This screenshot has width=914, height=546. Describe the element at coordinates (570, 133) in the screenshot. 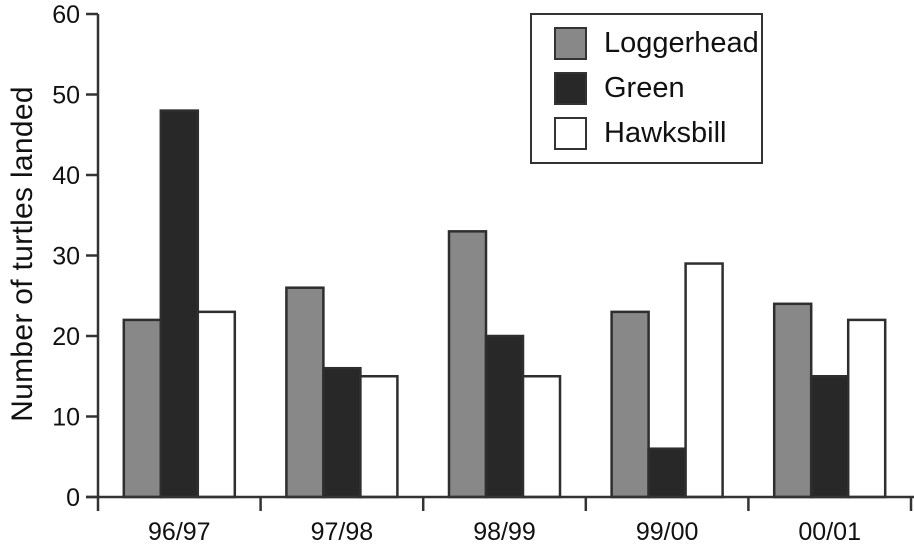

I see `legend-swatch-hawksbill` at that location.